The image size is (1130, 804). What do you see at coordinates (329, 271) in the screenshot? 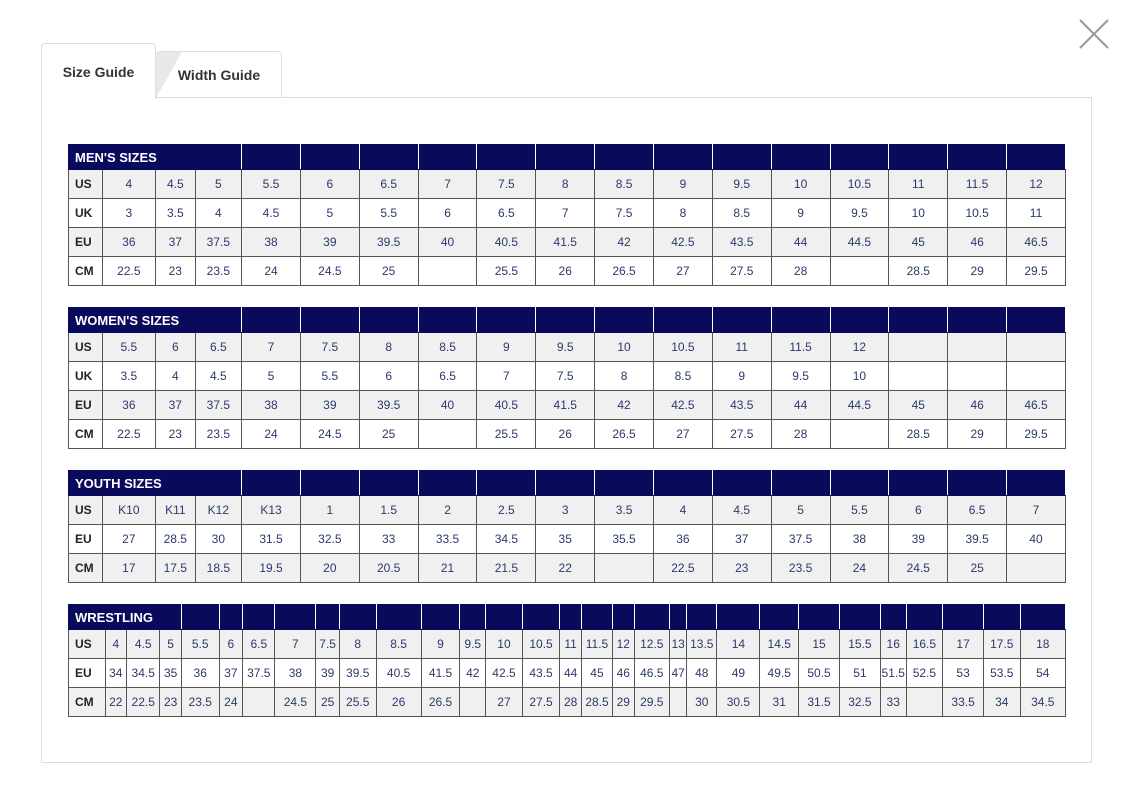
I see `size-cell: 24.5` at bounding box center [329, 271].